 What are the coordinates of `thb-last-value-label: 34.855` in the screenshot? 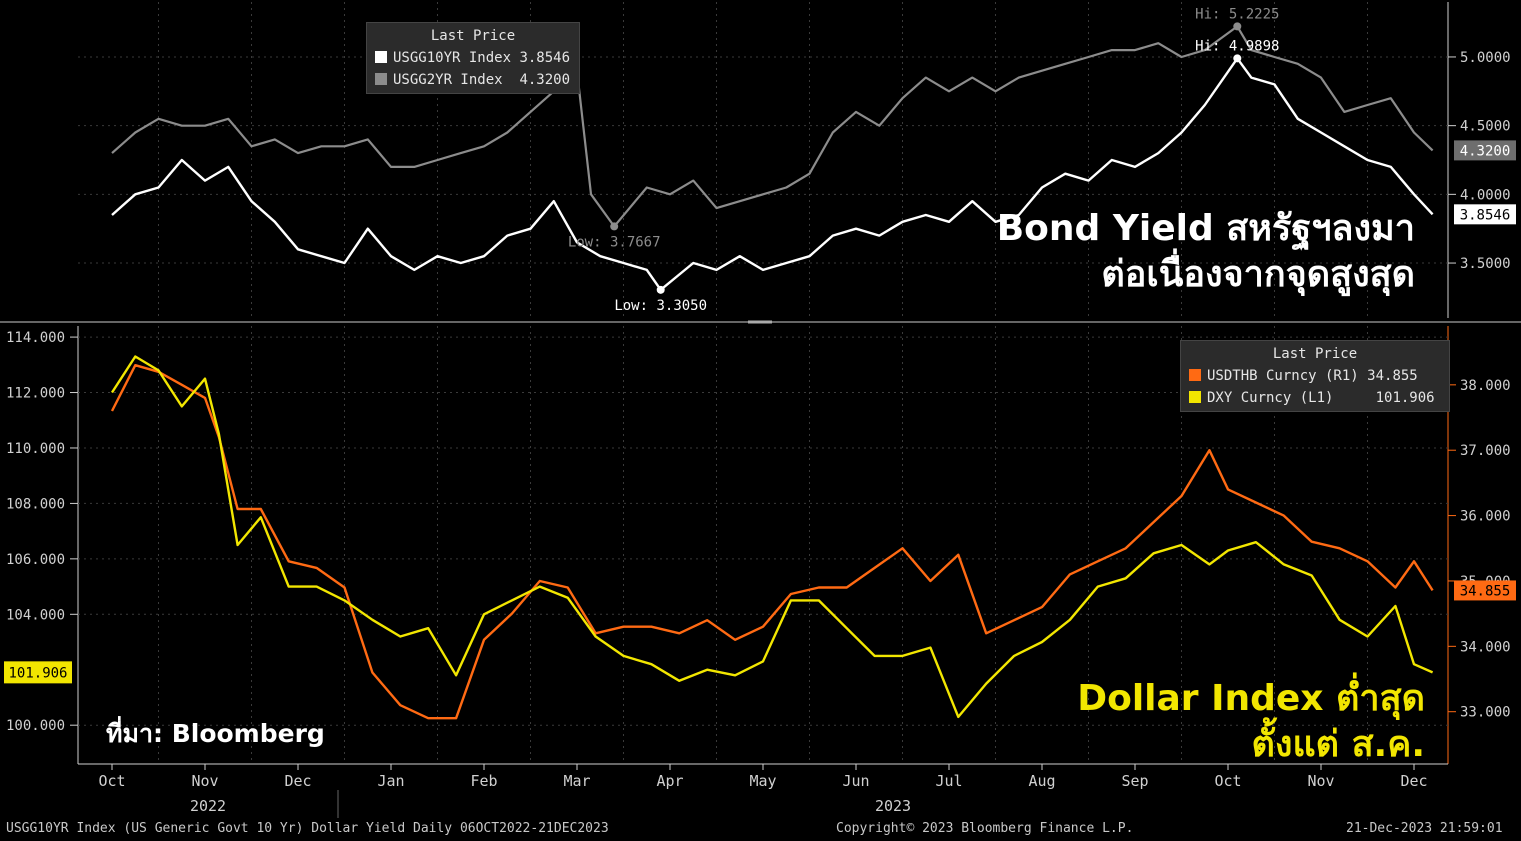 It's located at (1485, 591).